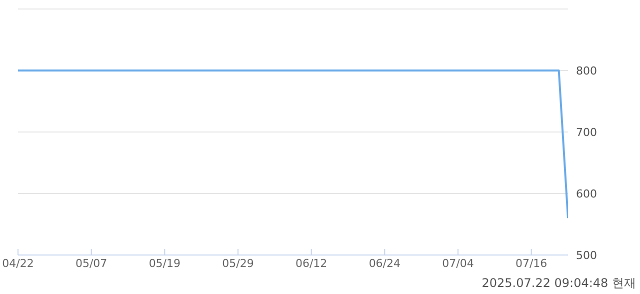 The width and height of the screenshot is (640, 294). What do you see at coordinates (311, 263) in the screenshot?
I see `x-tick-label: 06/12` at bounding box center [311, 263].